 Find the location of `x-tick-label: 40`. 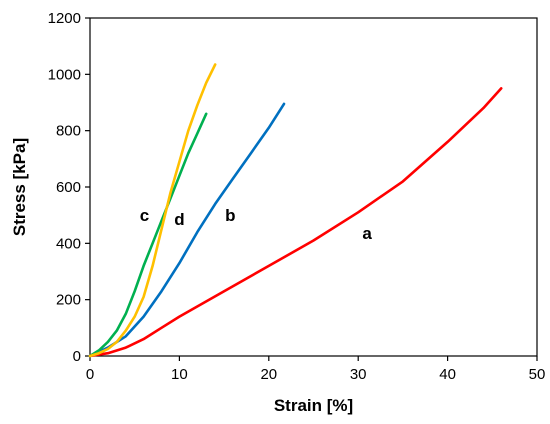

x-tick-label: 40 is located at coordinates (447, 374).